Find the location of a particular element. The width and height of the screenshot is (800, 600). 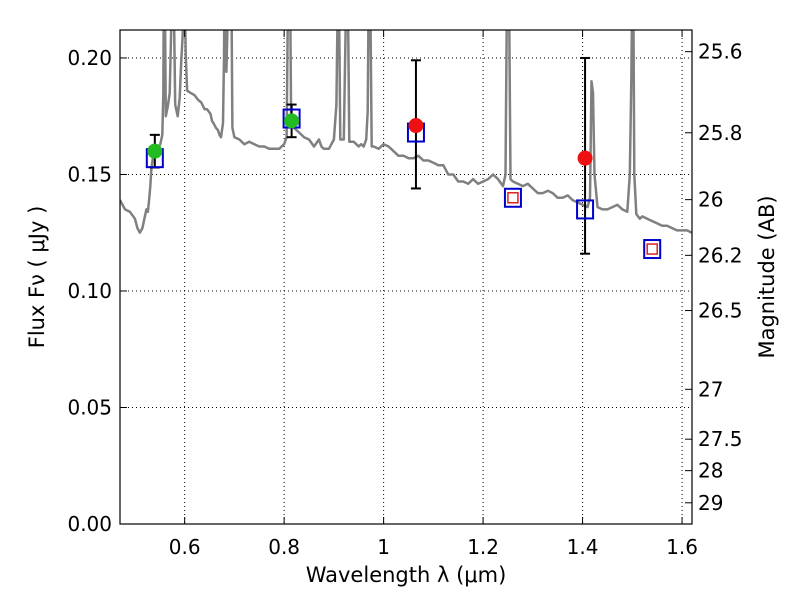

y2-tick-label: 27 is located at coordinates (710, 389).